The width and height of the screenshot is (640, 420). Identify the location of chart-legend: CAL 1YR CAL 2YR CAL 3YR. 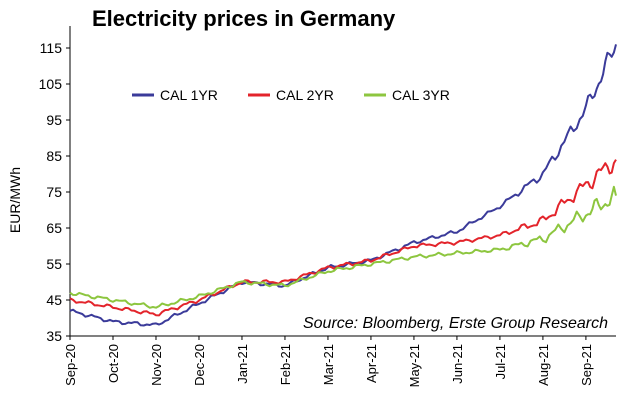
(291, 95).